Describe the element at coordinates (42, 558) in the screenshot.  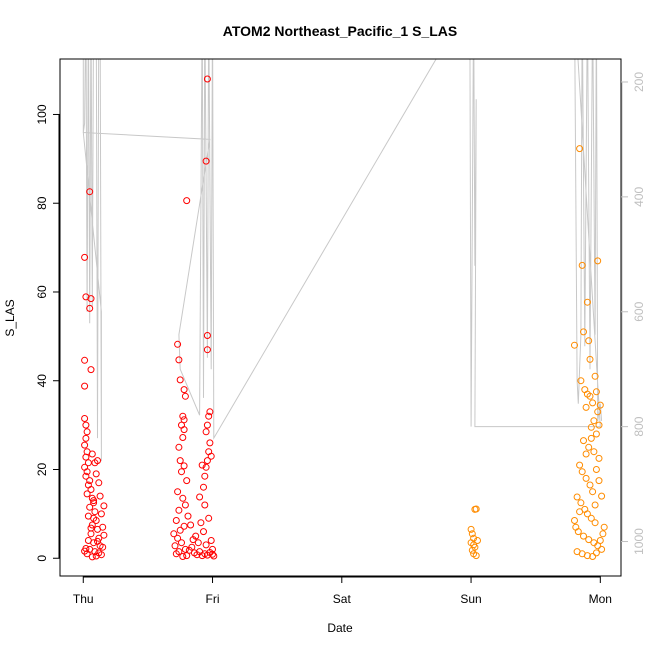
I see `y-tick-label: 0` at that location.